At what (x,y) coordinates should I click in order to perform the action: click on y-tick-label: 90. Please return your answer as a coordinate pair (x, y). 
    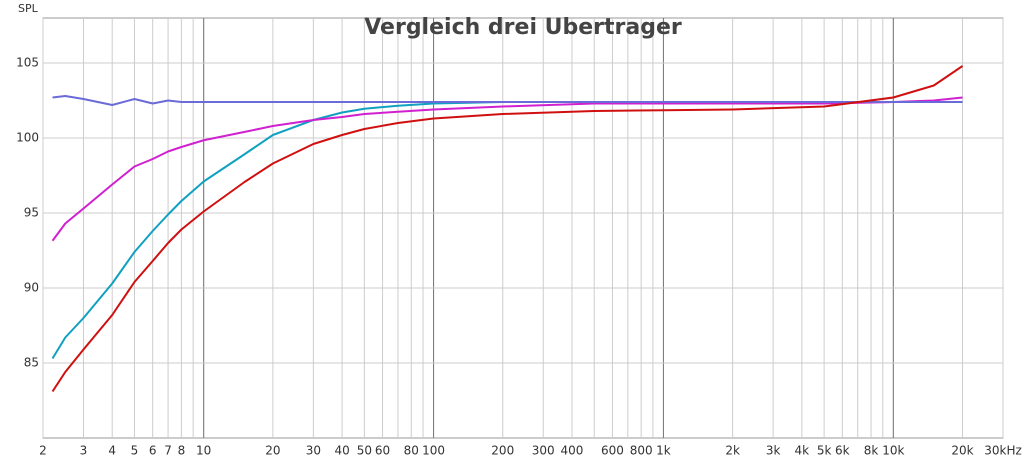
    Looking at the image, I should click on (31, 288).